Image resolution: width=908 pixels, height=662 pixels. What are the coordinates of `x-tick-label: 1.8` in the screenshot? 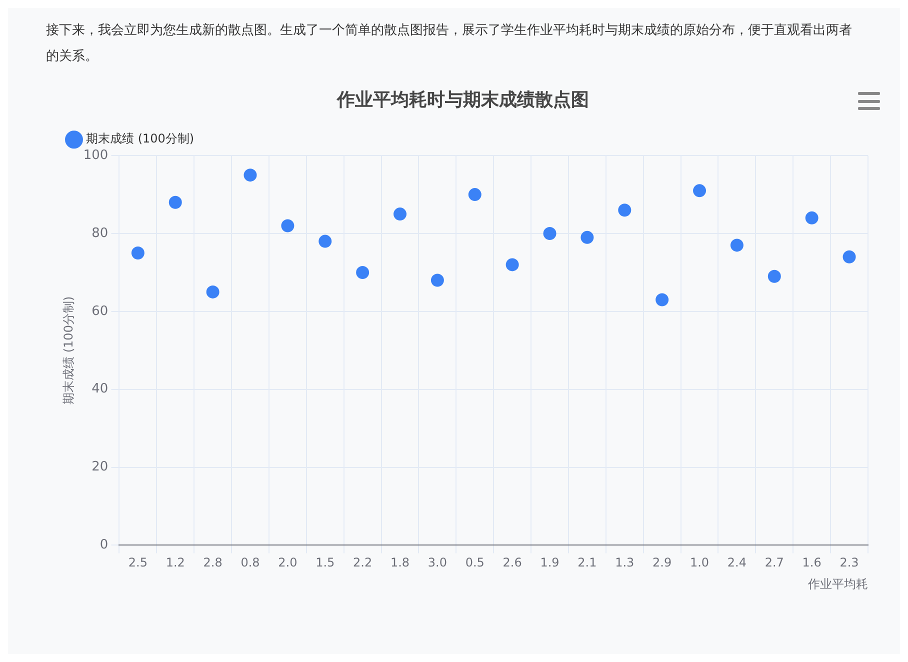 It's located at (400, 563).